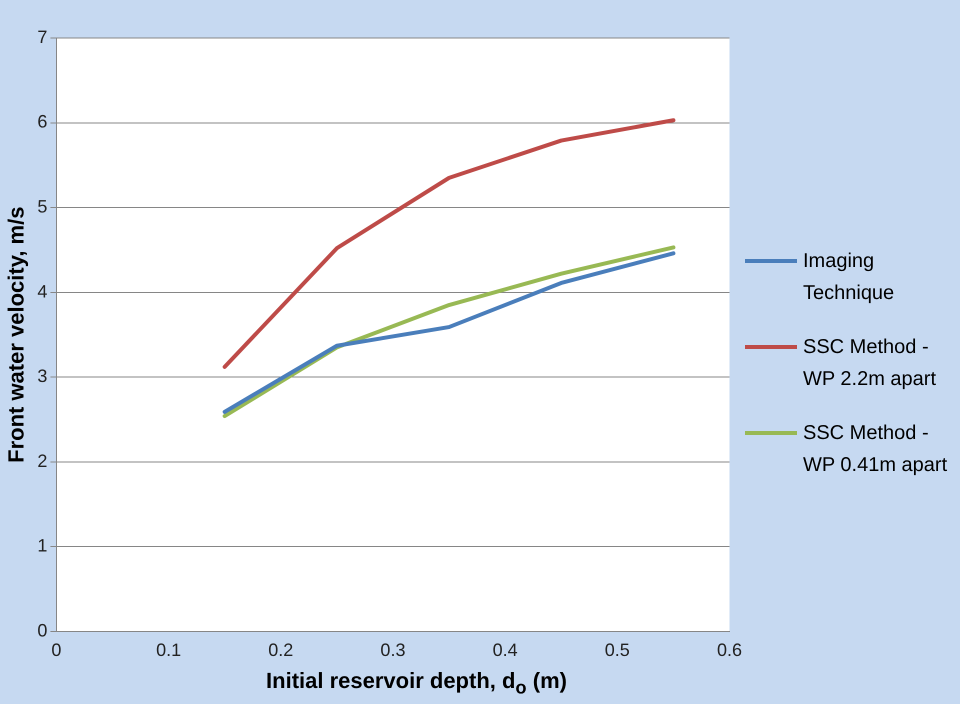  What do you see at coordinates (42, 630) in the screenshot?
I see `y-tick-label: 0` at bounding box center [42, 630].